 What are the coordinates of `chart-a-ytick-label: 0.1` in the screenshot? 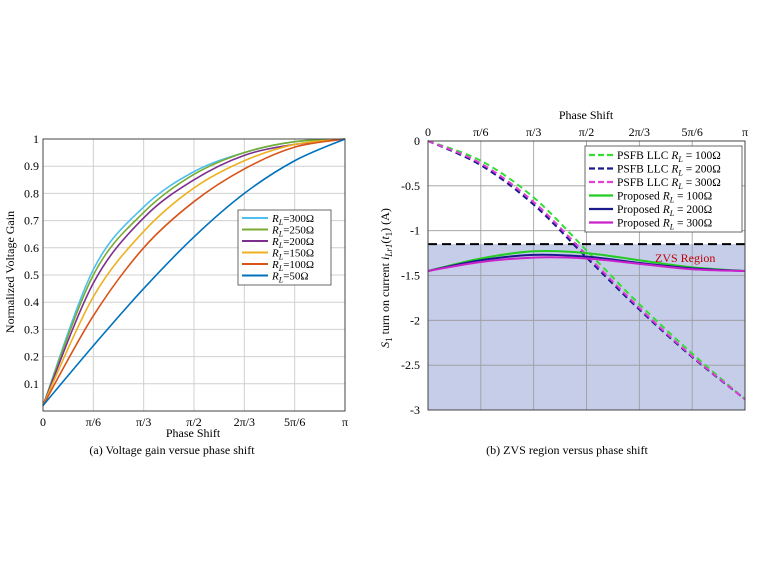 It's located at (31, 384).